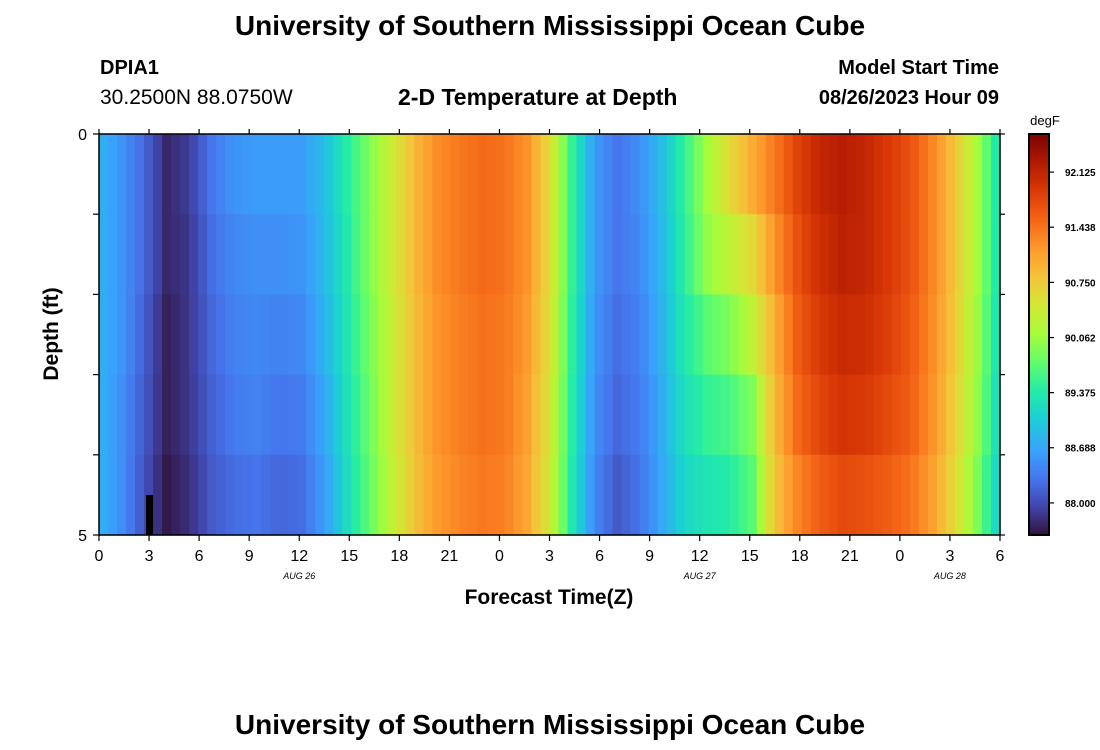 The width and height of the screenshot is (1100, 750). Describe the element at coordinates (649, 556) in the screenshot. I see `x-tick-label: 9` at that location.